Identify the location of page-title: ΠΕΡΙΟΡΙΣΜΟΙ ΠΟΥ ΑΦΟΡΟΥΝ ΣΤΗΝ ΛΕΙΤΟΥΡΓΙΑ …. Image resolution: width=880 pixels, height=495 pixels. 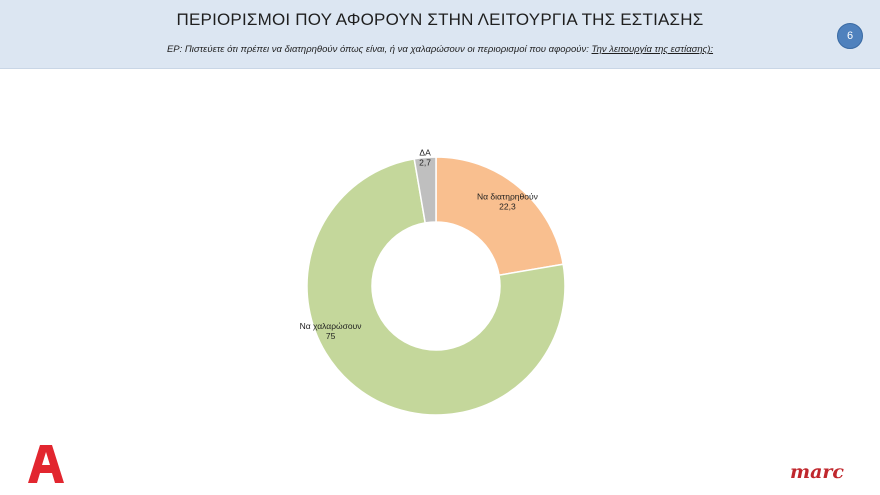
(440, 19).